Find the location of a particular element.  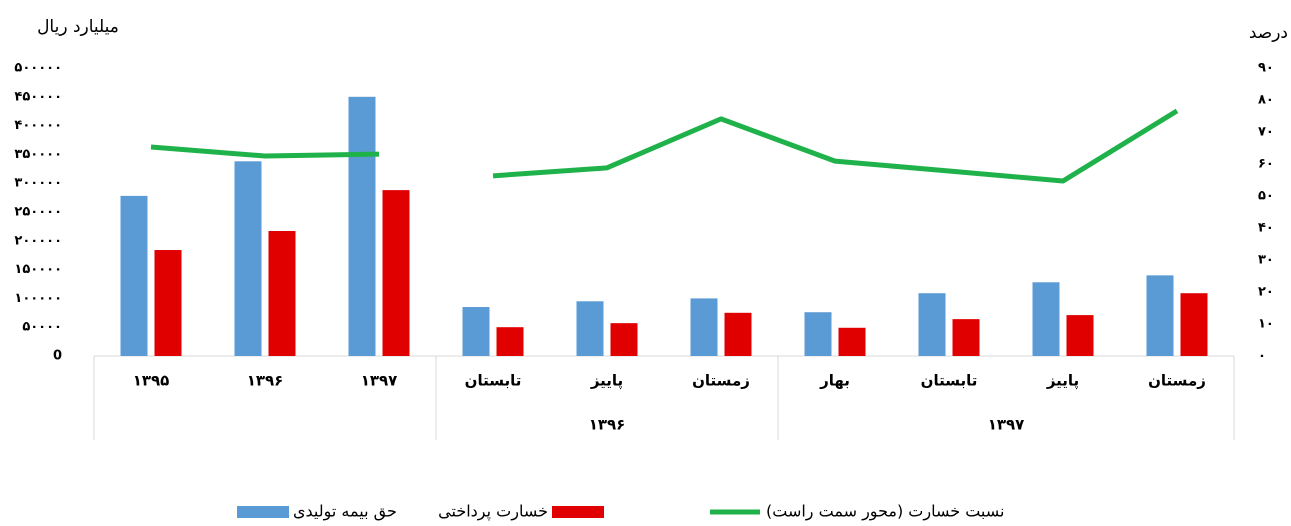

y-tick-label: ۲۰۰۰۰۰ is located at coordinates (38, 240).